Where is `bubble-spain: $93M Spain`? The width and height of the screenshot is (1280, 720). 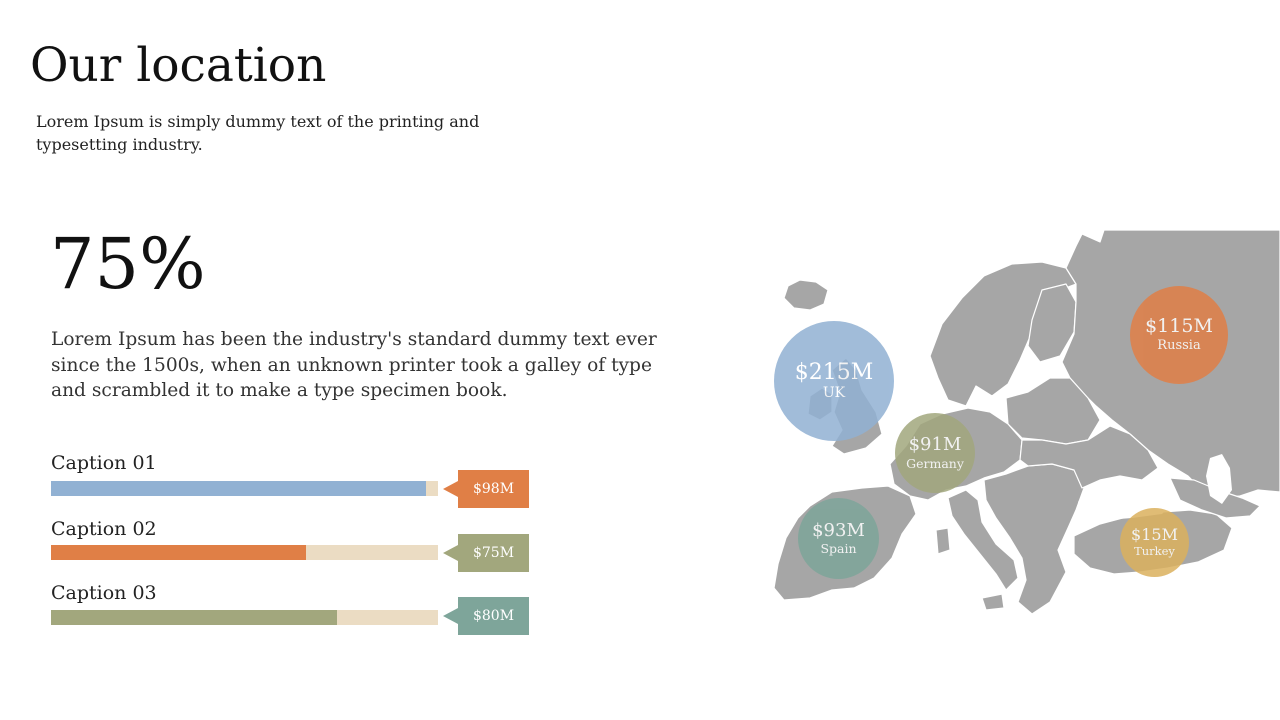 bubble-spain: $93M Spain is located at coordinates (838, 538).